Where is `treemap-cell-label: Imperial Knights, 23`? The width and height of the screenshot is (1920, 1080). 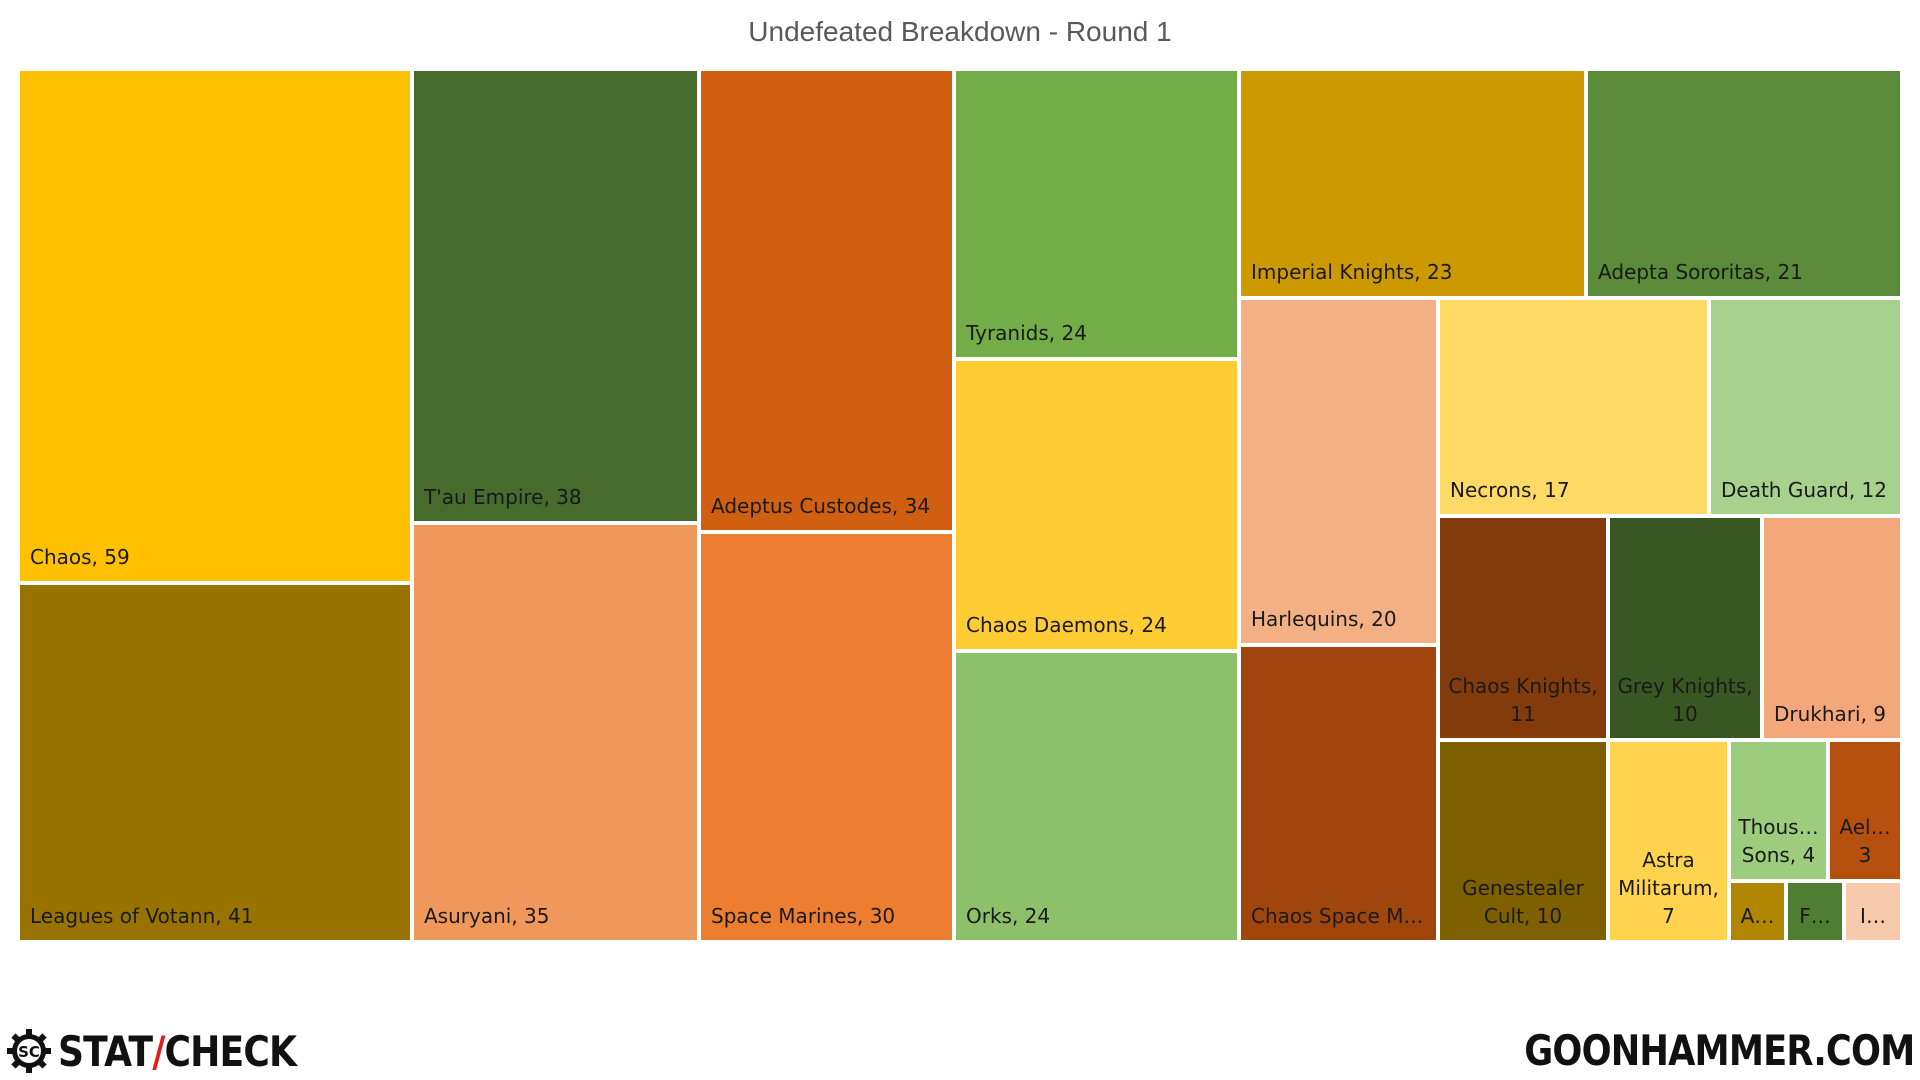
treemap-cell-label: Imperial Knights, 23 is located at coordinates (1352, 272).